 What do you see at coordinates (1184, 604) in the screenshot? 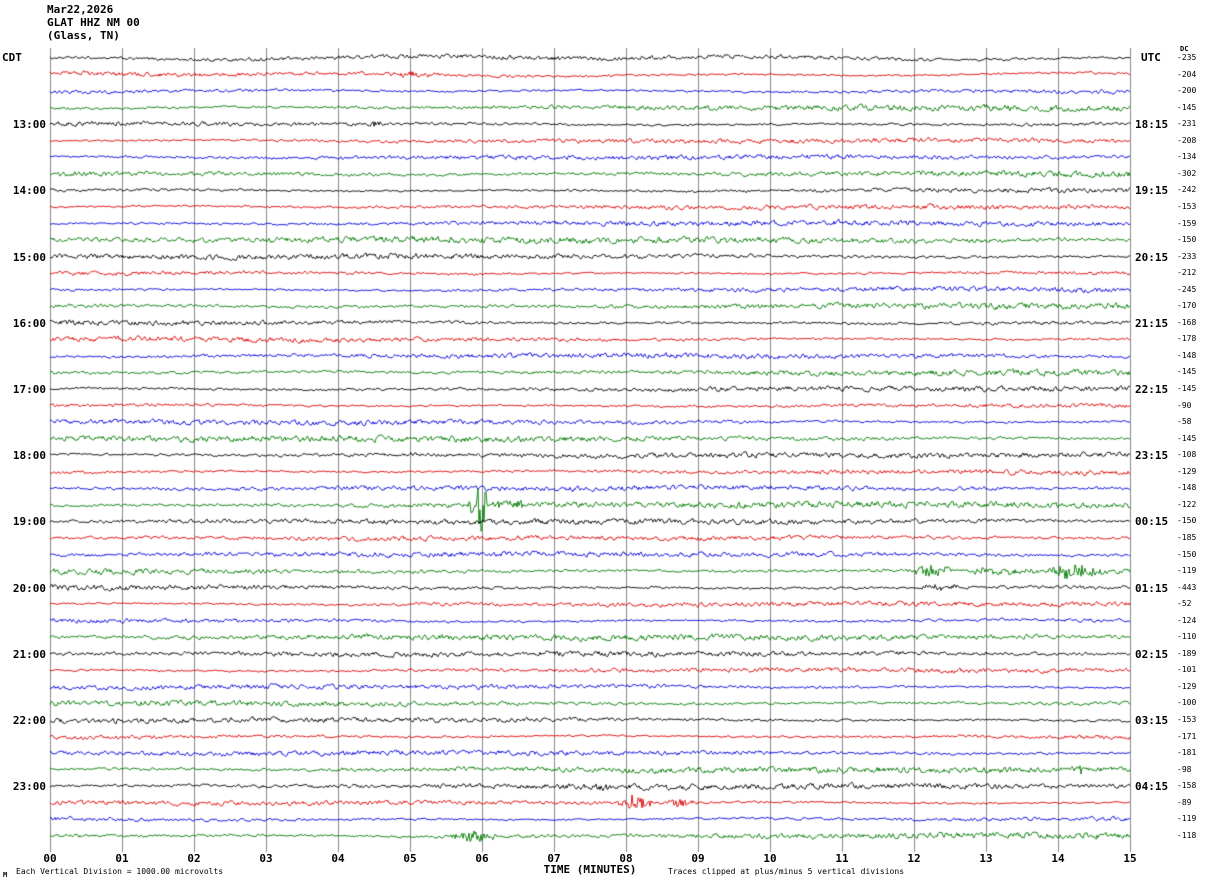
I see `dc-offset-value: -52` at bounding box center [1184, 604].